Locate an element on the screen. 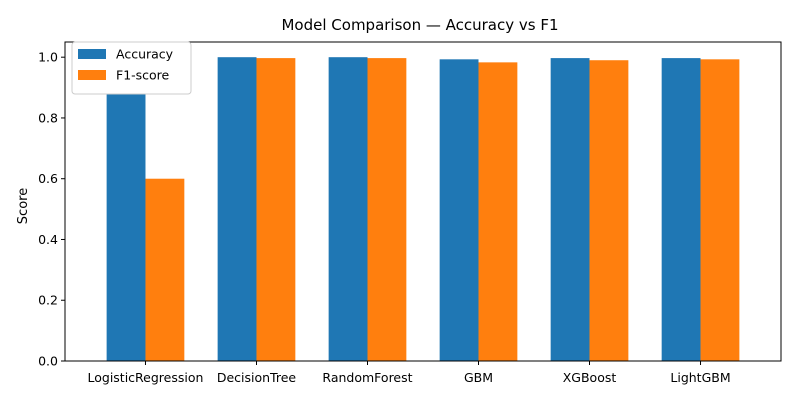 This screenshot has height=400, width=800. x-tick-label: LightGBM is located at coordinates (700, 377).